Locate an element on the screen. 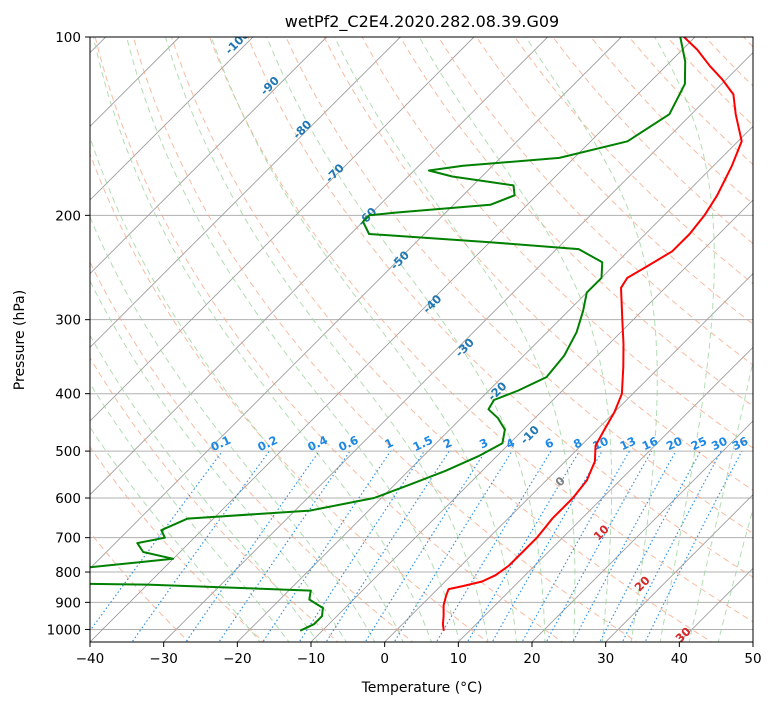 This screenshot has width=775, height=708. y-tick-label: 600 is located at coordinates (68, 499).